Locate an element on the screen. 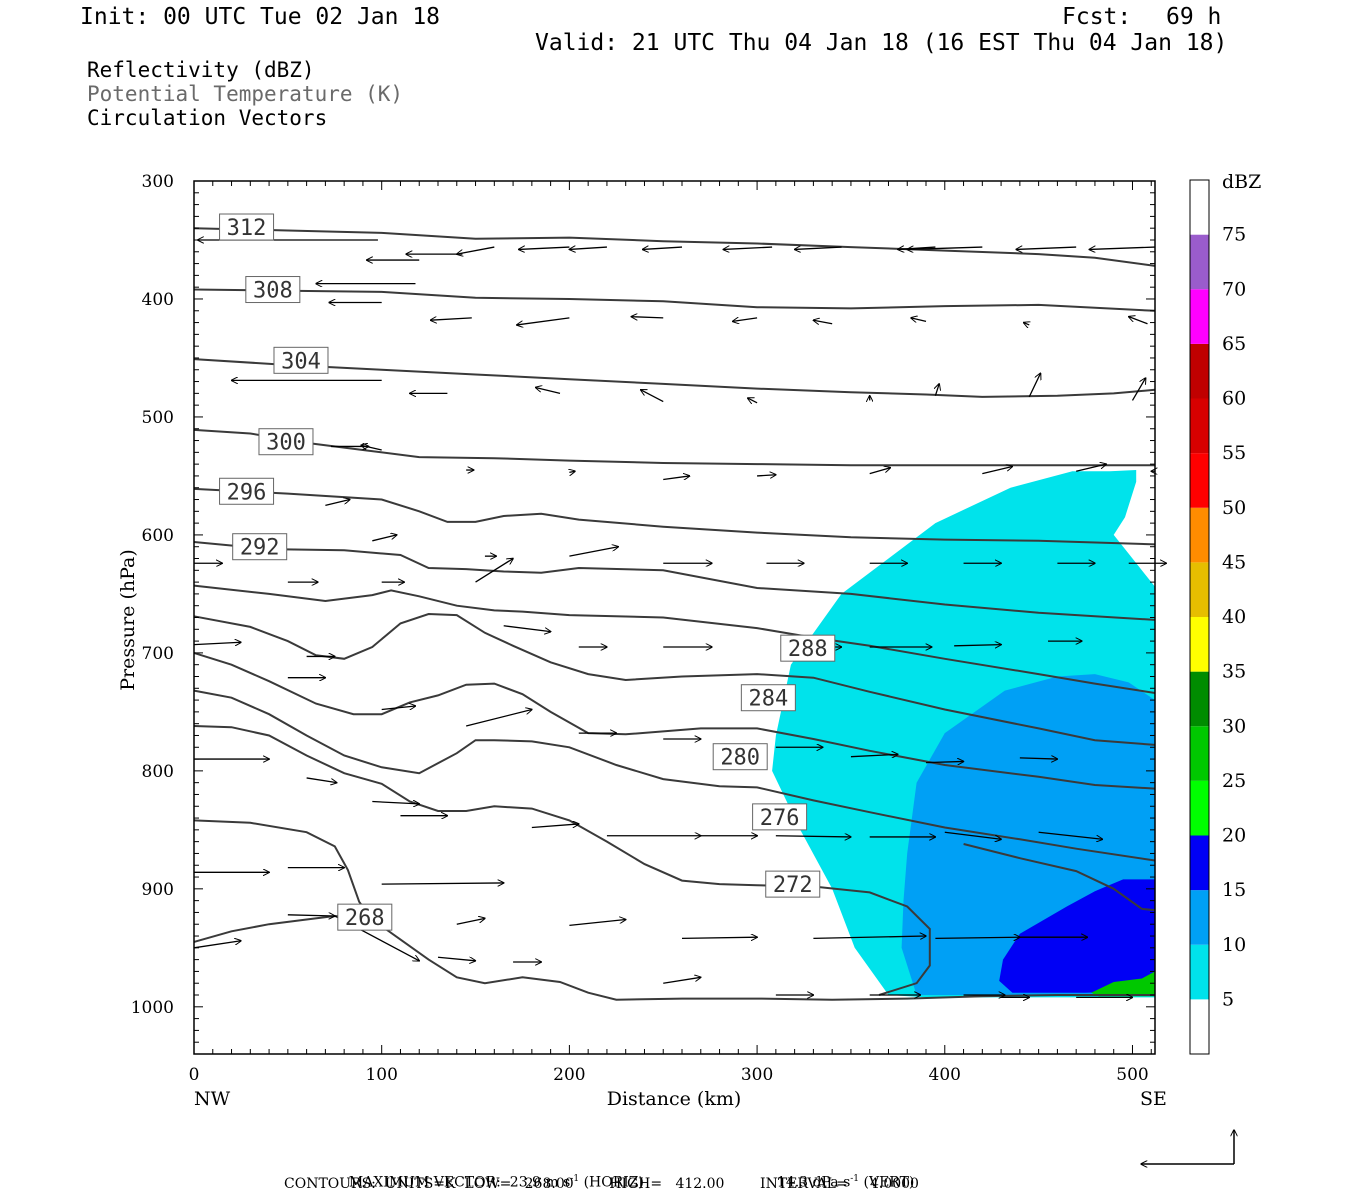  x-tick-label: 400 is located at coordinates (945, 1075).